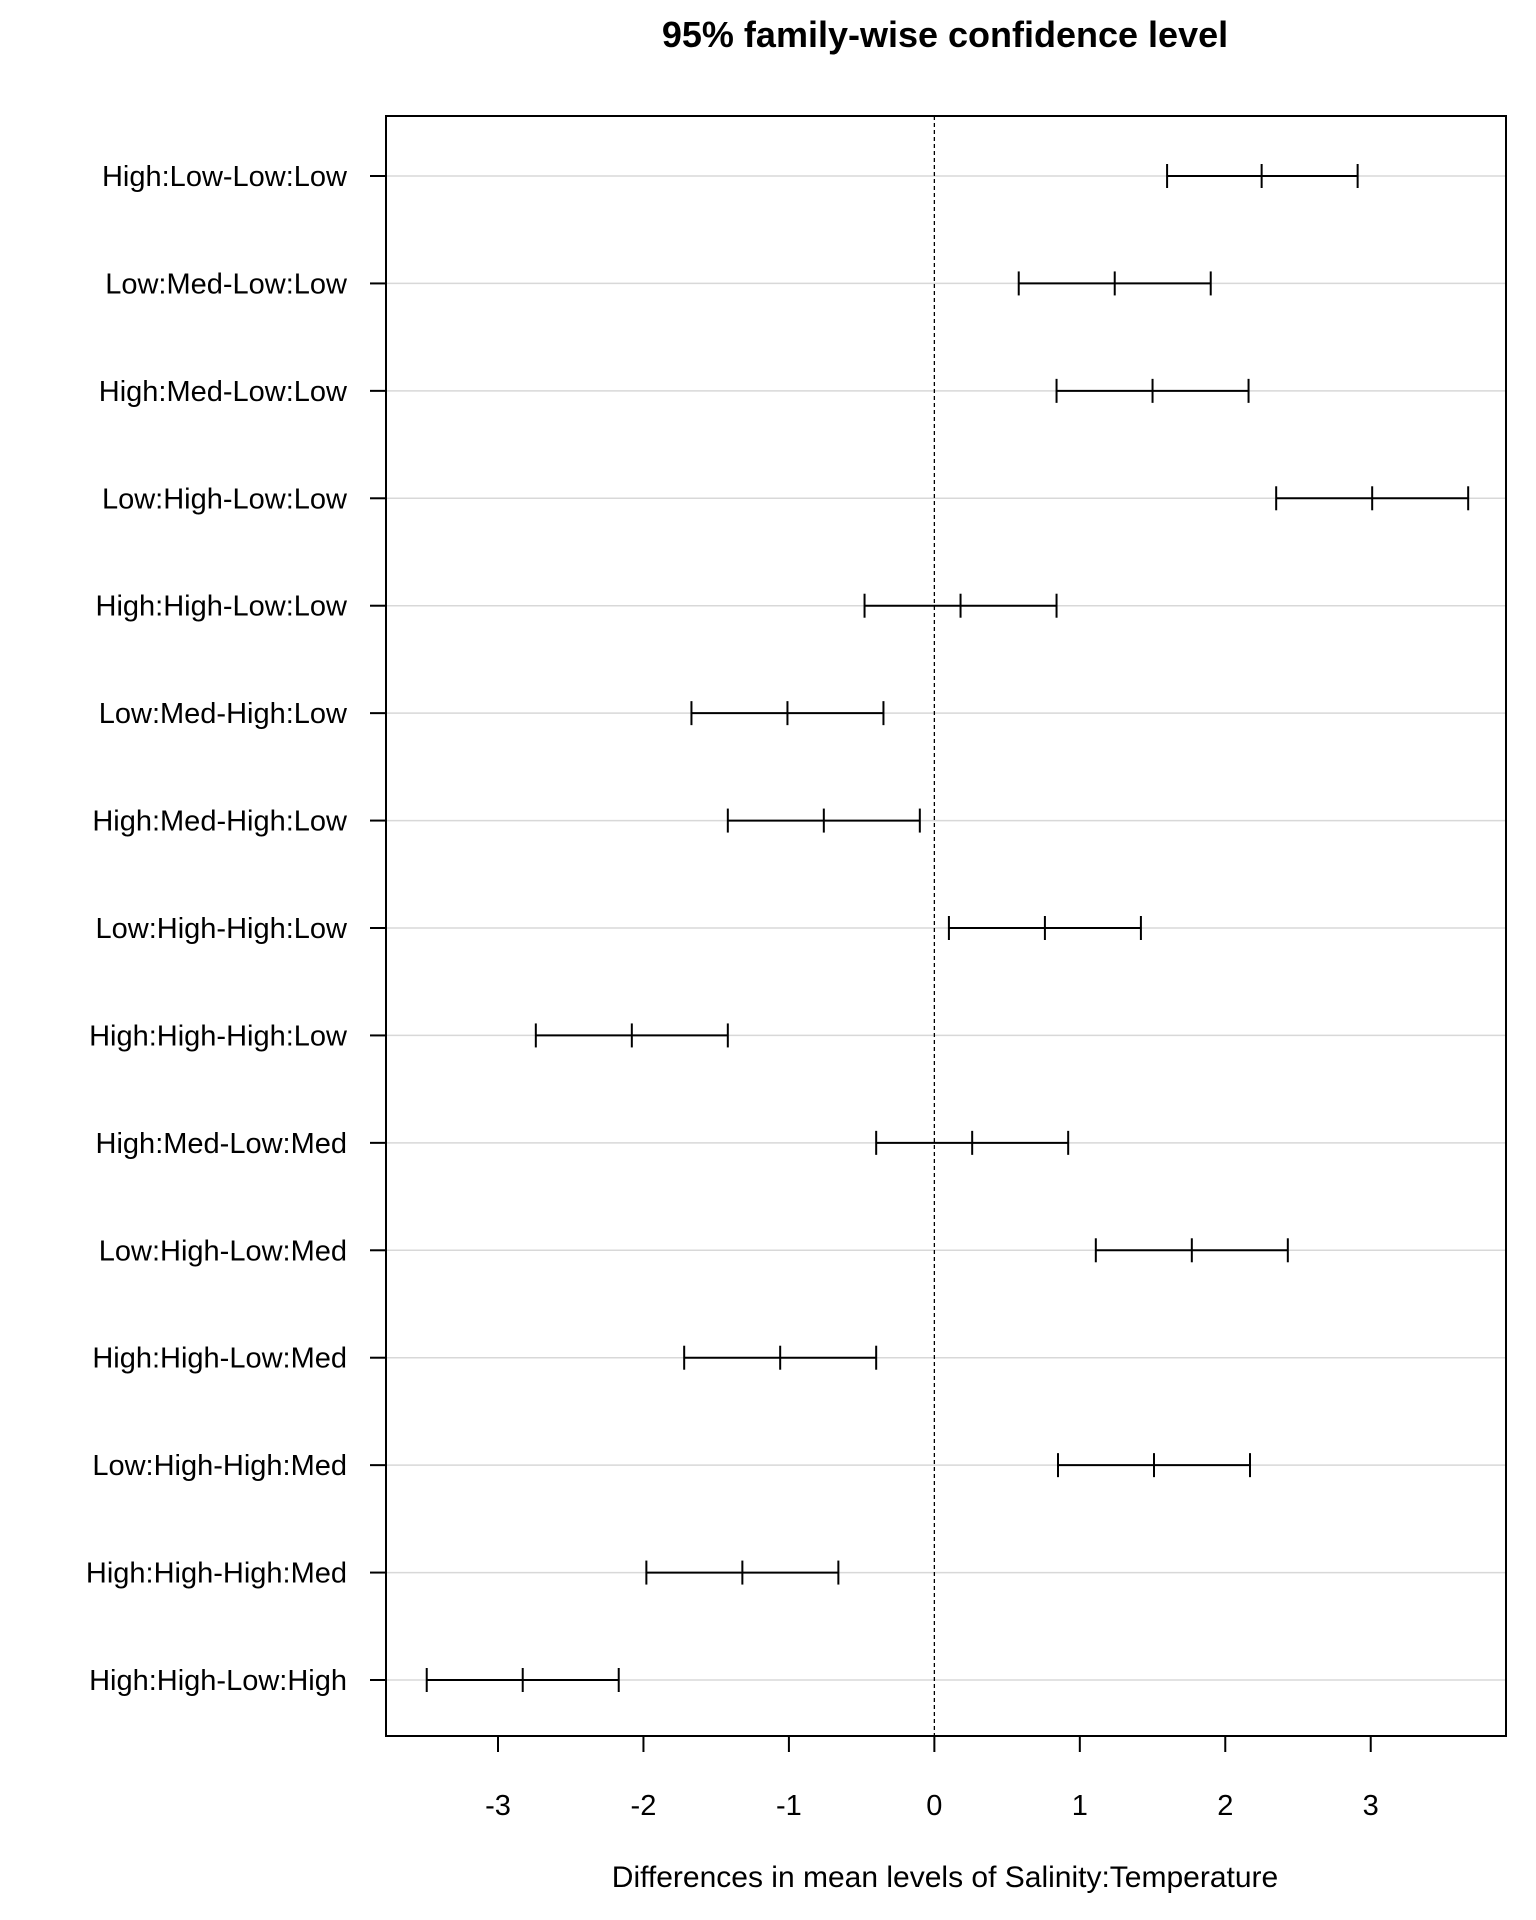 The image size is (1536, 1920). What do you see at coordinates (216, 1574) in the screenshot?
I see `category-label: High:High-High:Med` at bounding box center [216, 1574].